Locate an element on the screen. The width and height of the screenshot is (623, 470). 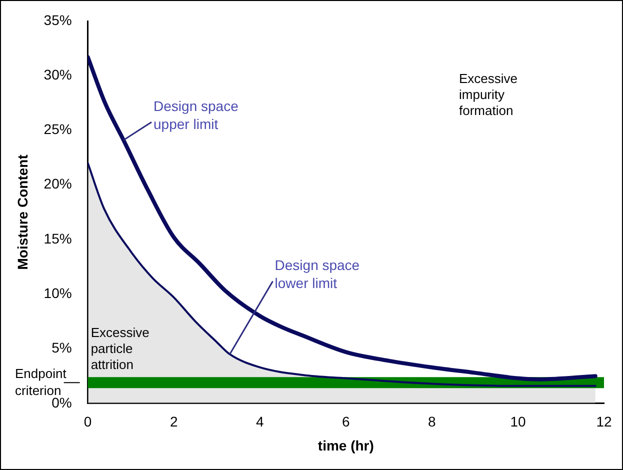
x-tick-label: 6 is located at coordinates (346, 422).